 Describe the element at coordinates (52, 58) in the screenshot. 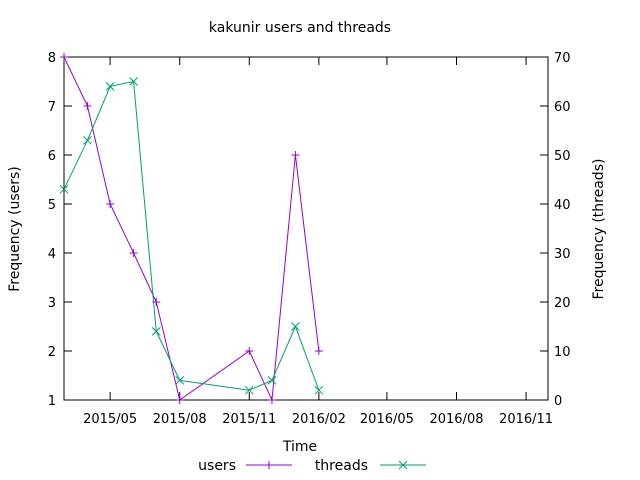

I see `y-tick-label: 8` at that location.